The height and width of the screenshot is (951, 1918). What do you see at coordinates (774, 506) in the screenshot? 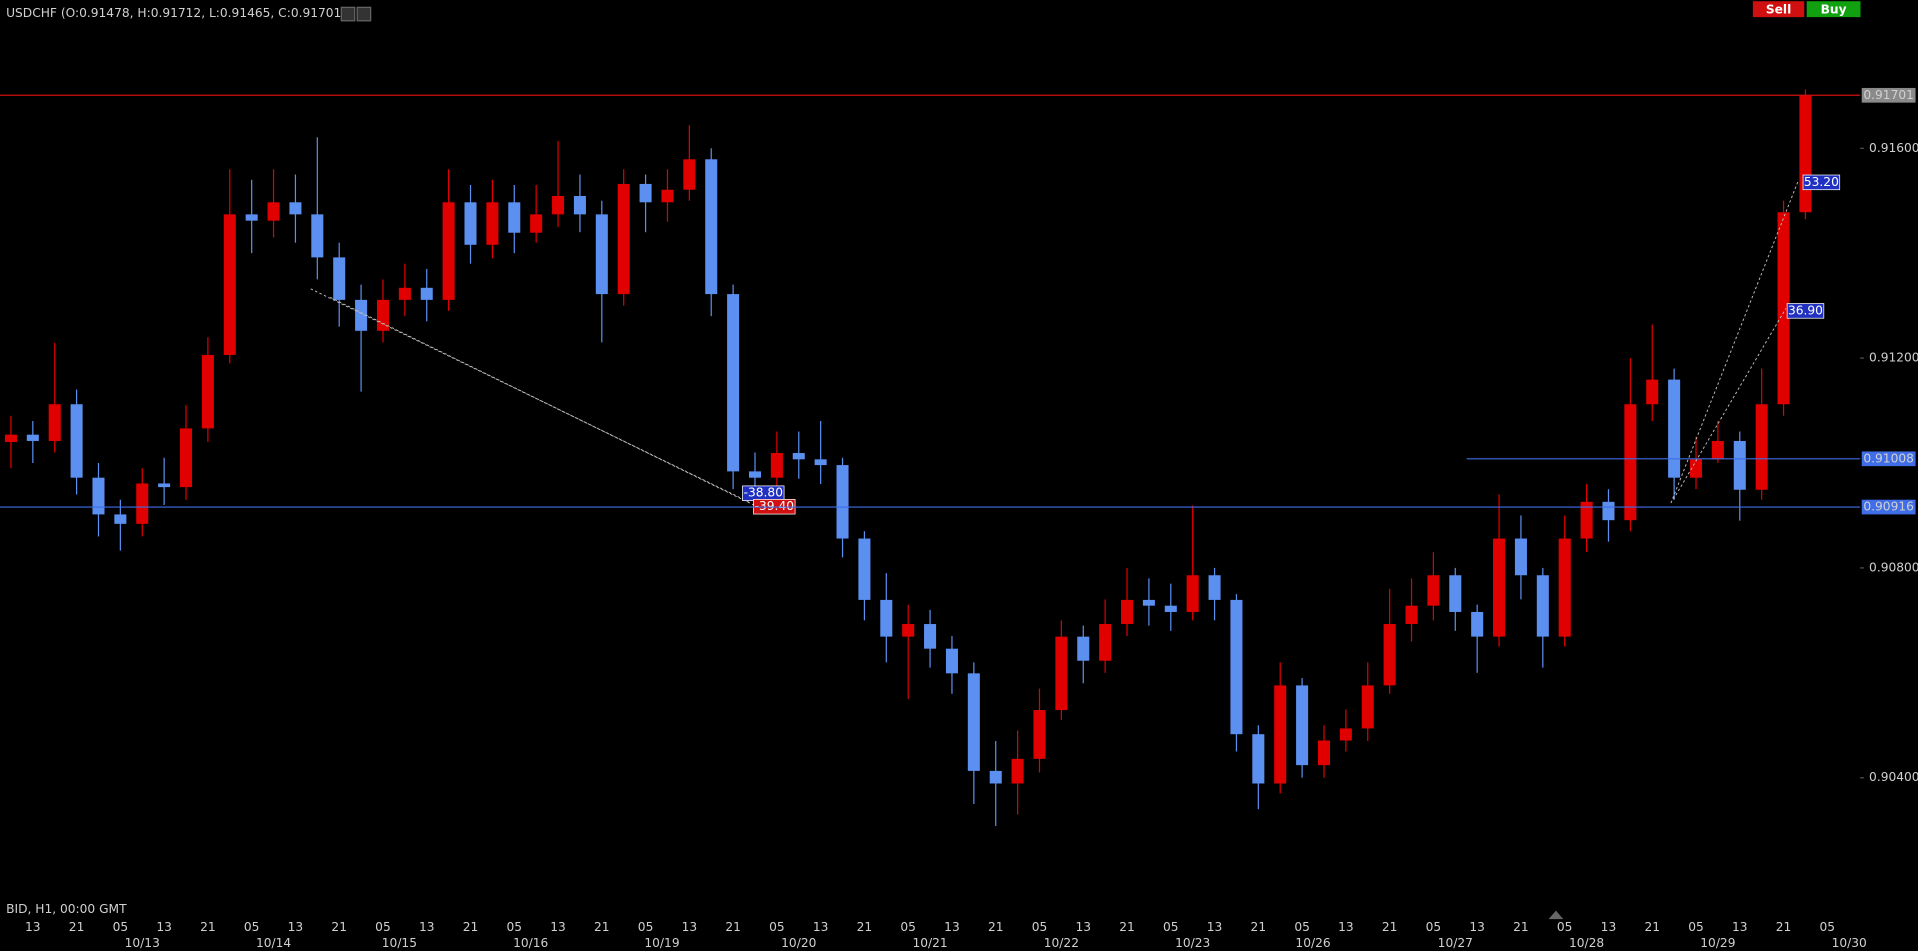
I see `annotation: -39.40` at bounding box center [774, 506].